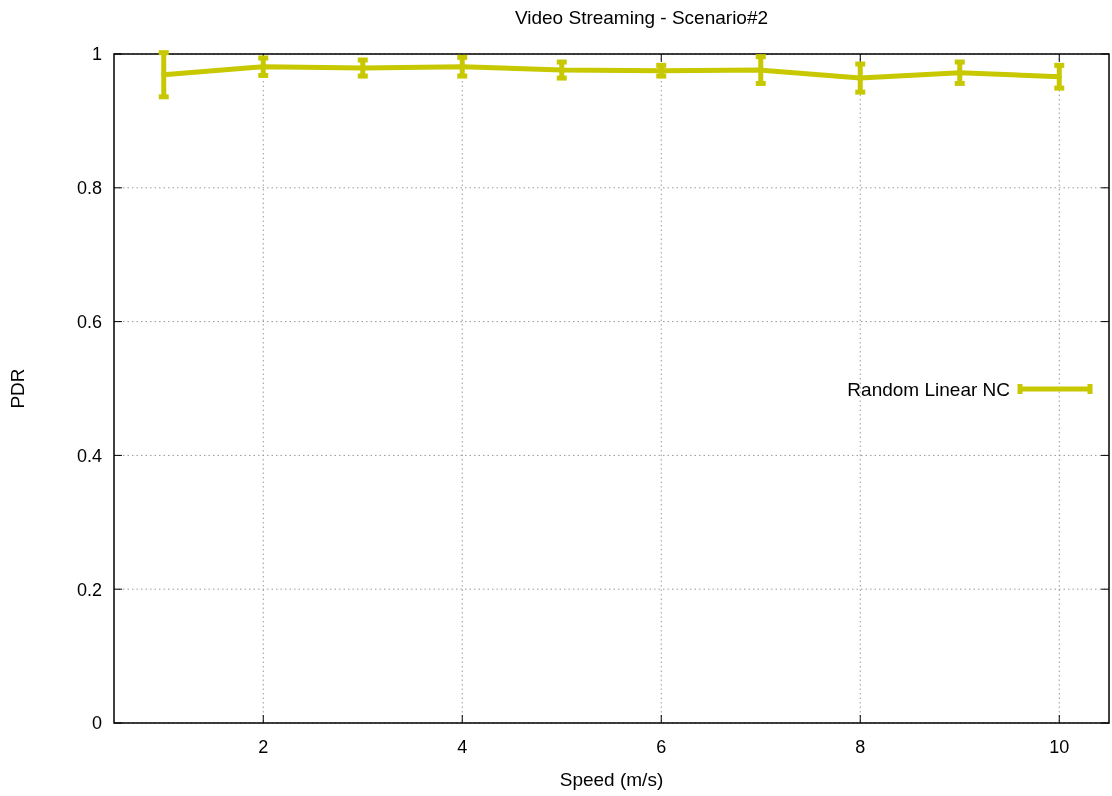 Image resolution: width=1112 pixels, height=796 pixels. I want to click on y-tick-label: 0.6, so click(89, 321).